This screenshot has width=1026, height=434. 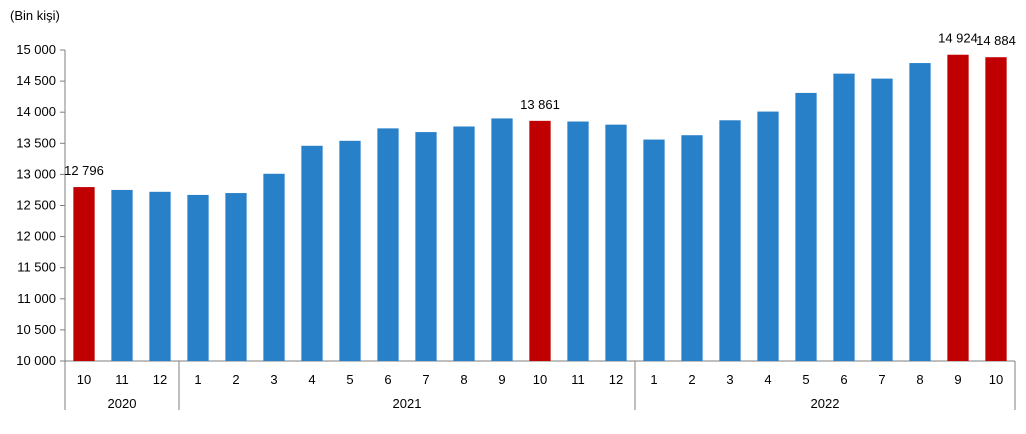 What do you see at coordinates (36, 173) in the screenshot?
I see `y-tick-label: 13 000` at bounding box center [36, 173].